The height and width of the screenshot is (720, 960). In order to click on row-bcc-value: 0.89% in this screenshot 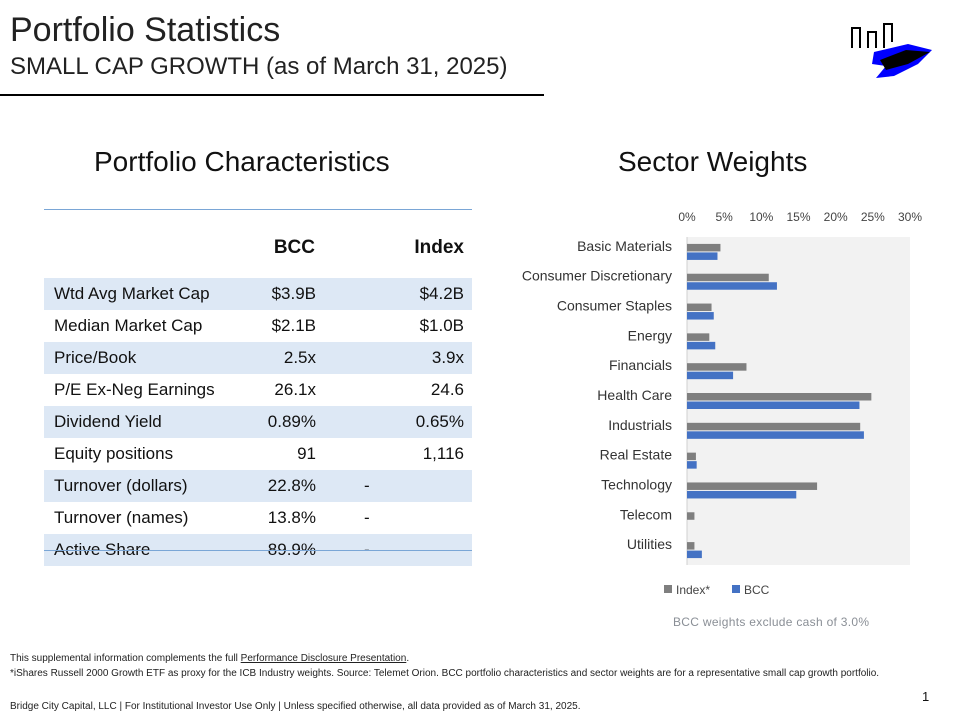, I will do `click(266, 422)`.